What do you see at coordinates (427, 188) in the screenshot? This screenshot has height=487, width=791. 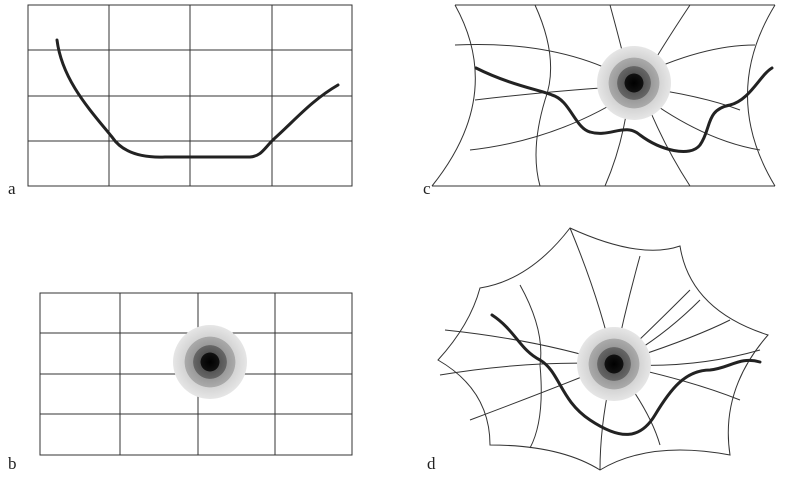 I see `panel-label: c` at bounding box center [427, 188].